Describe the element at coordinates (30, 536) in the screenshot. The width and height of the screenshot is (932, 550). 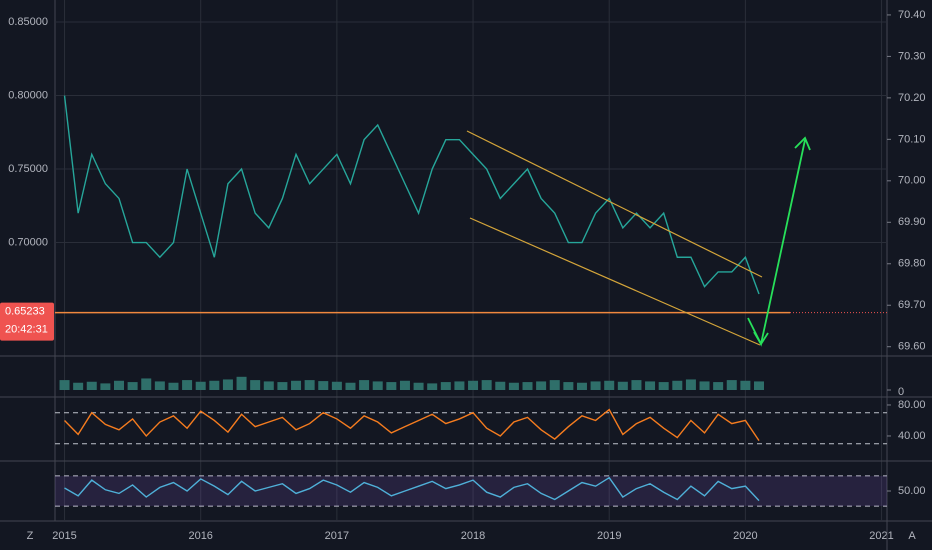
I see `button: Z` at that location.